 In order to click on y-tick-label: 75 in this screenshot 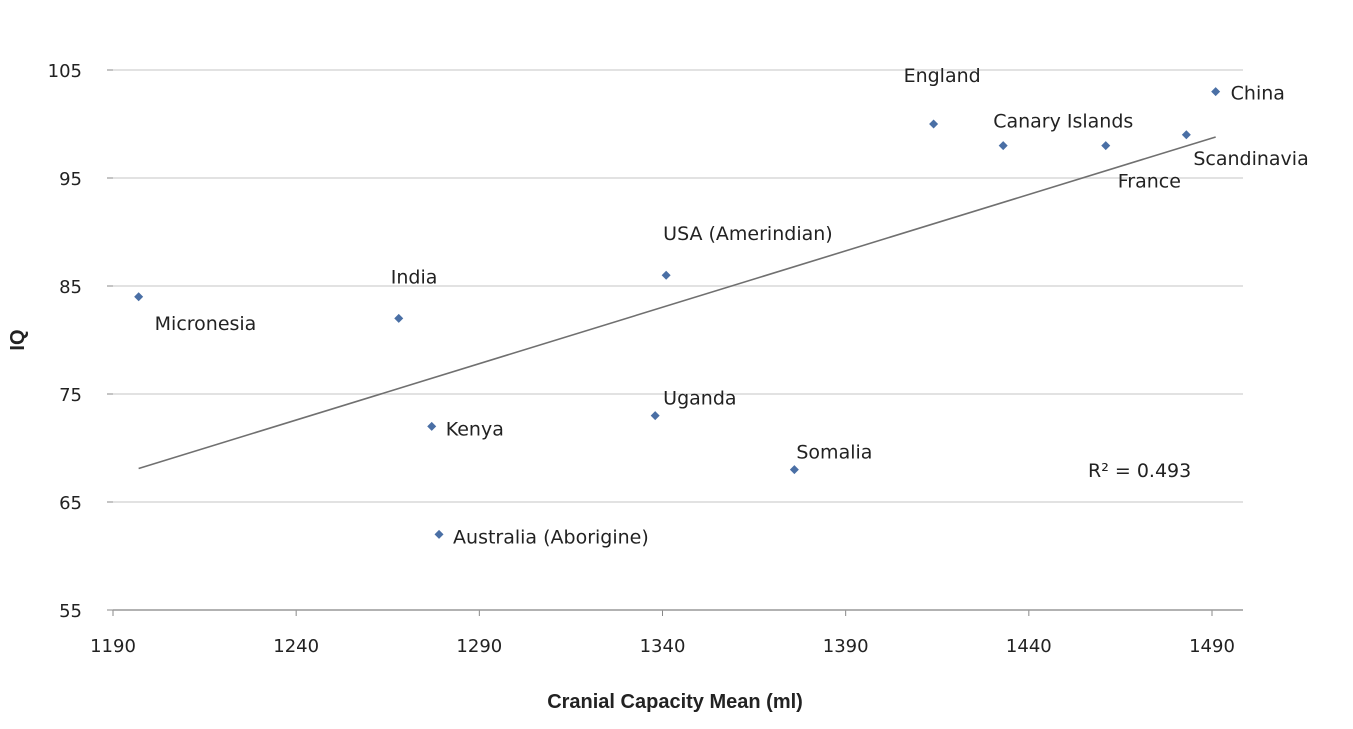, I will do `click(70, 395)`.